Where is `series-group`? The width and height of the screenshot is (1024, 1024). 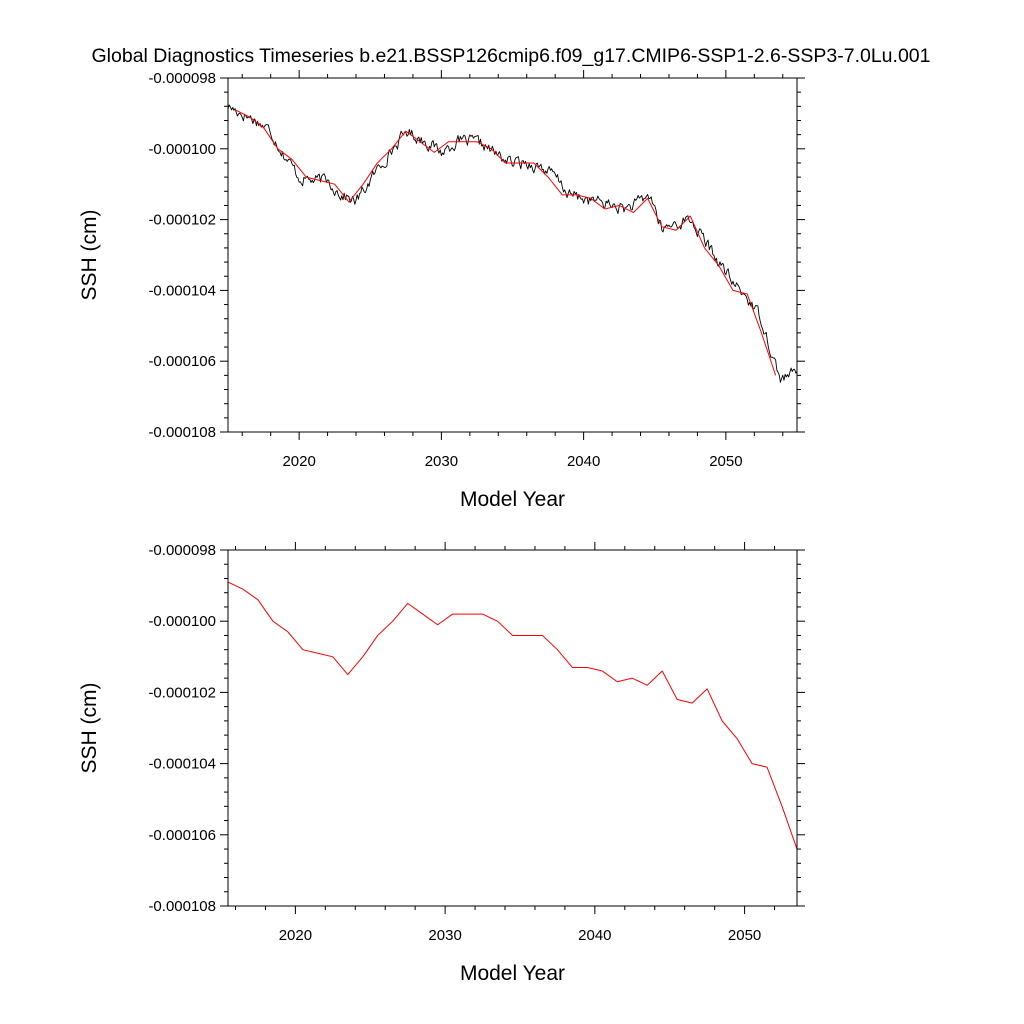
series-group is located at coordinates (512, 715).